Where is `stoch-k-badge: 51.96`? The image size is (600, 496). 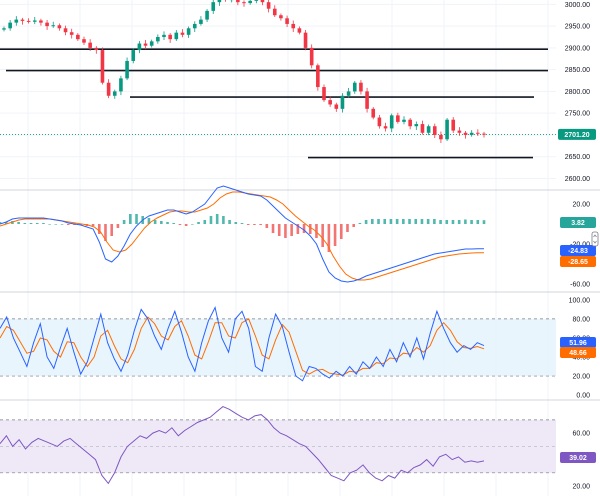 stoch-k-badge: 51.96 is located at coordinates (578, 342).